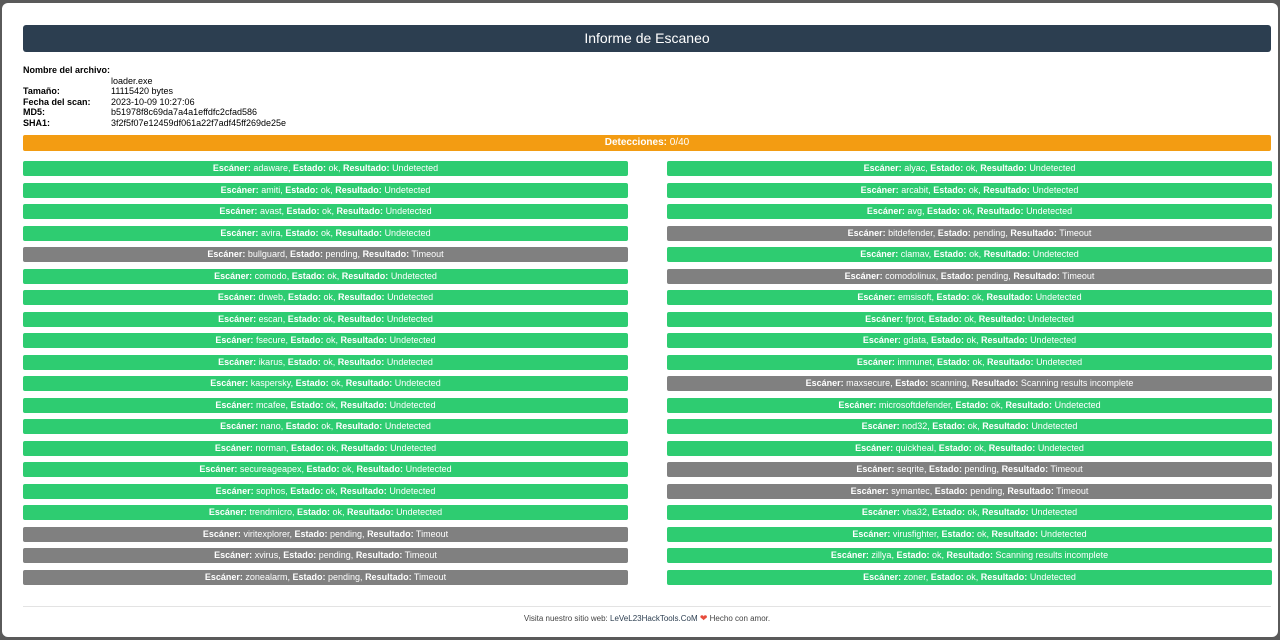 The image size is (1280, 640). What do you see at coordinates (914, 447) in the screenshot?
I see `scanner-name: quickheal` at bounding box center [914, 447].